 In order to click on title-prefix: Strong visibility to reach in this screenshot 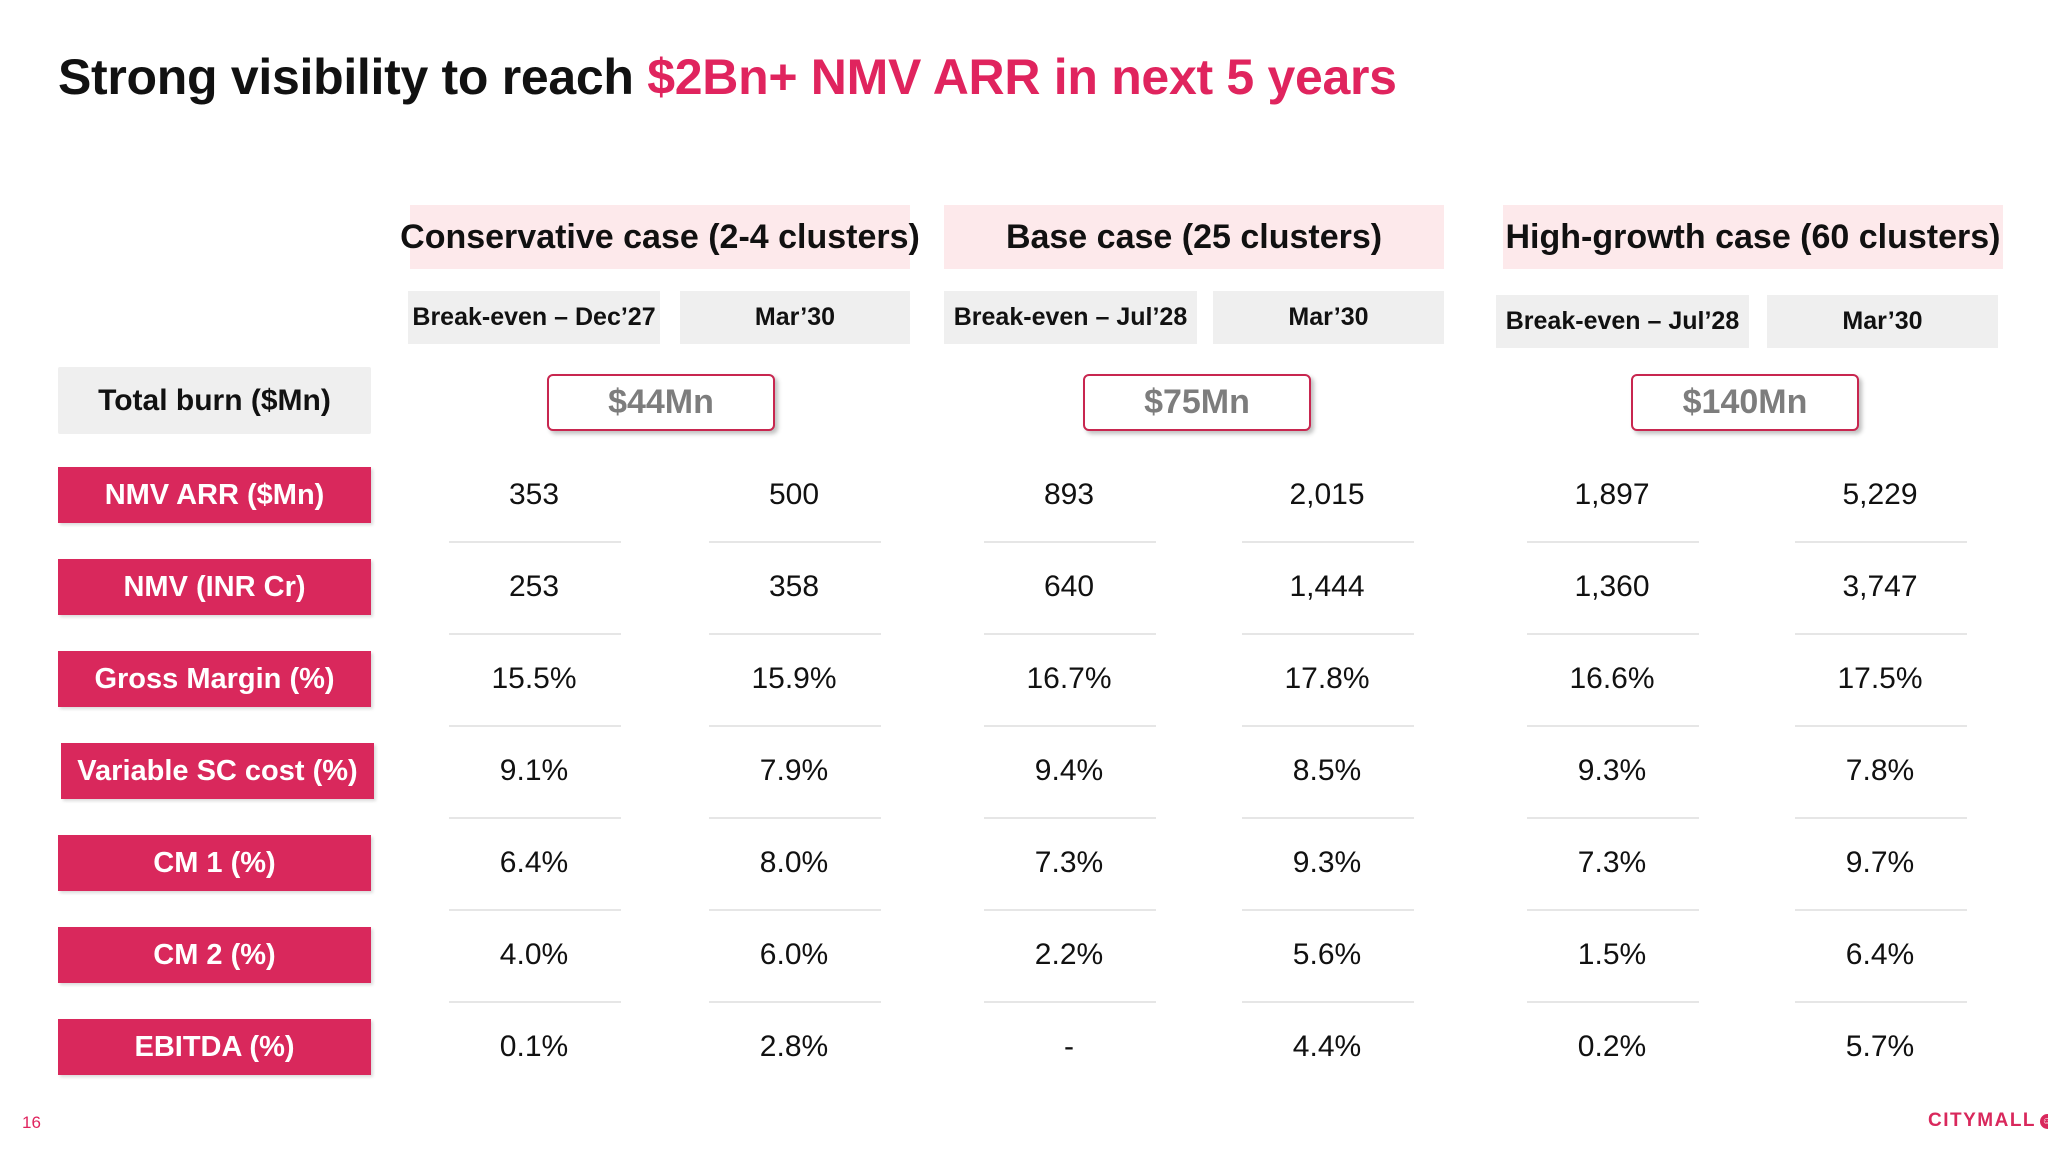, I will do `click(353, 77)`.